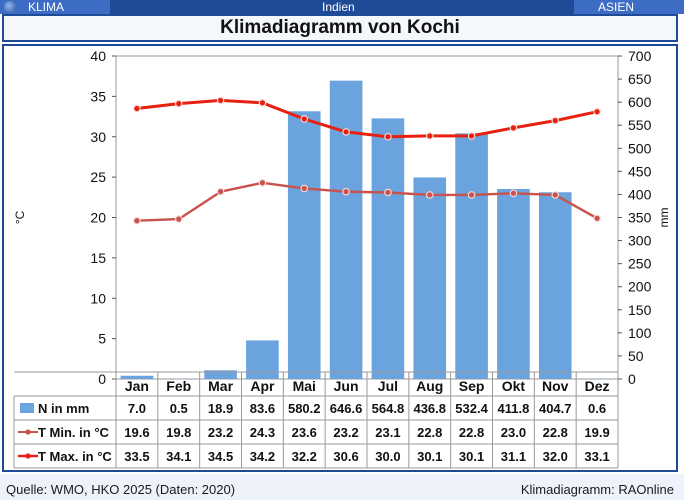 The image size is (684, 500). I want to click on tmax-point-Sep, so click(471, 136).